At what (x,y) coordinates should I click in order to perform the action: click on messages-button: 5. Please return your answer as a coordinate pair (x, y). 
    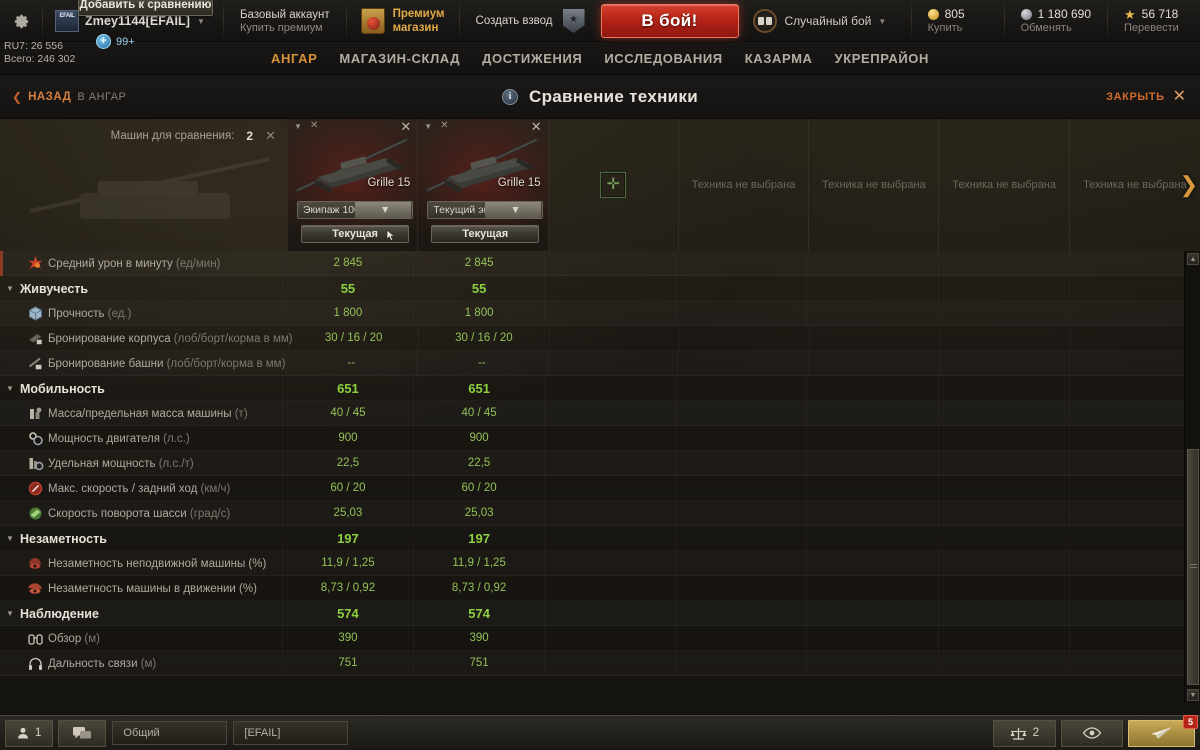
    Looking at the image, I should click on (1163, 730).